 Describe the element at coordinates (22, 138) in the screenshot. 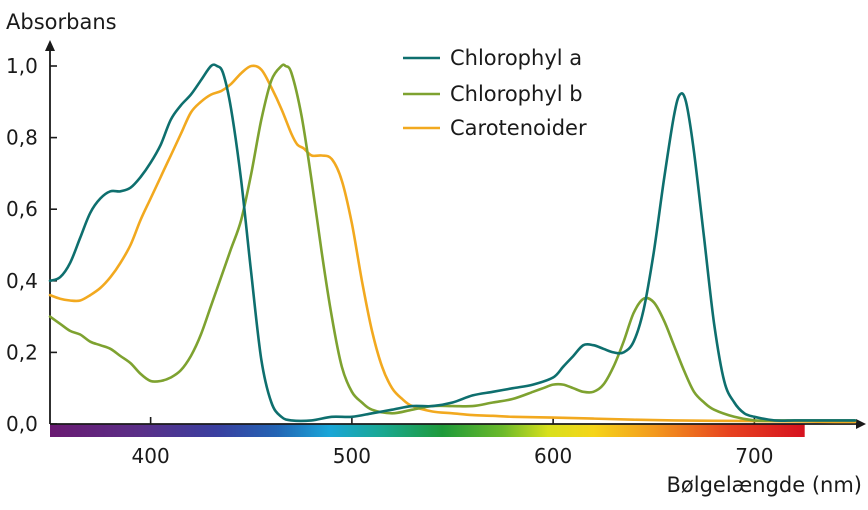

I see `y-tick-label: 0,8` at that location.